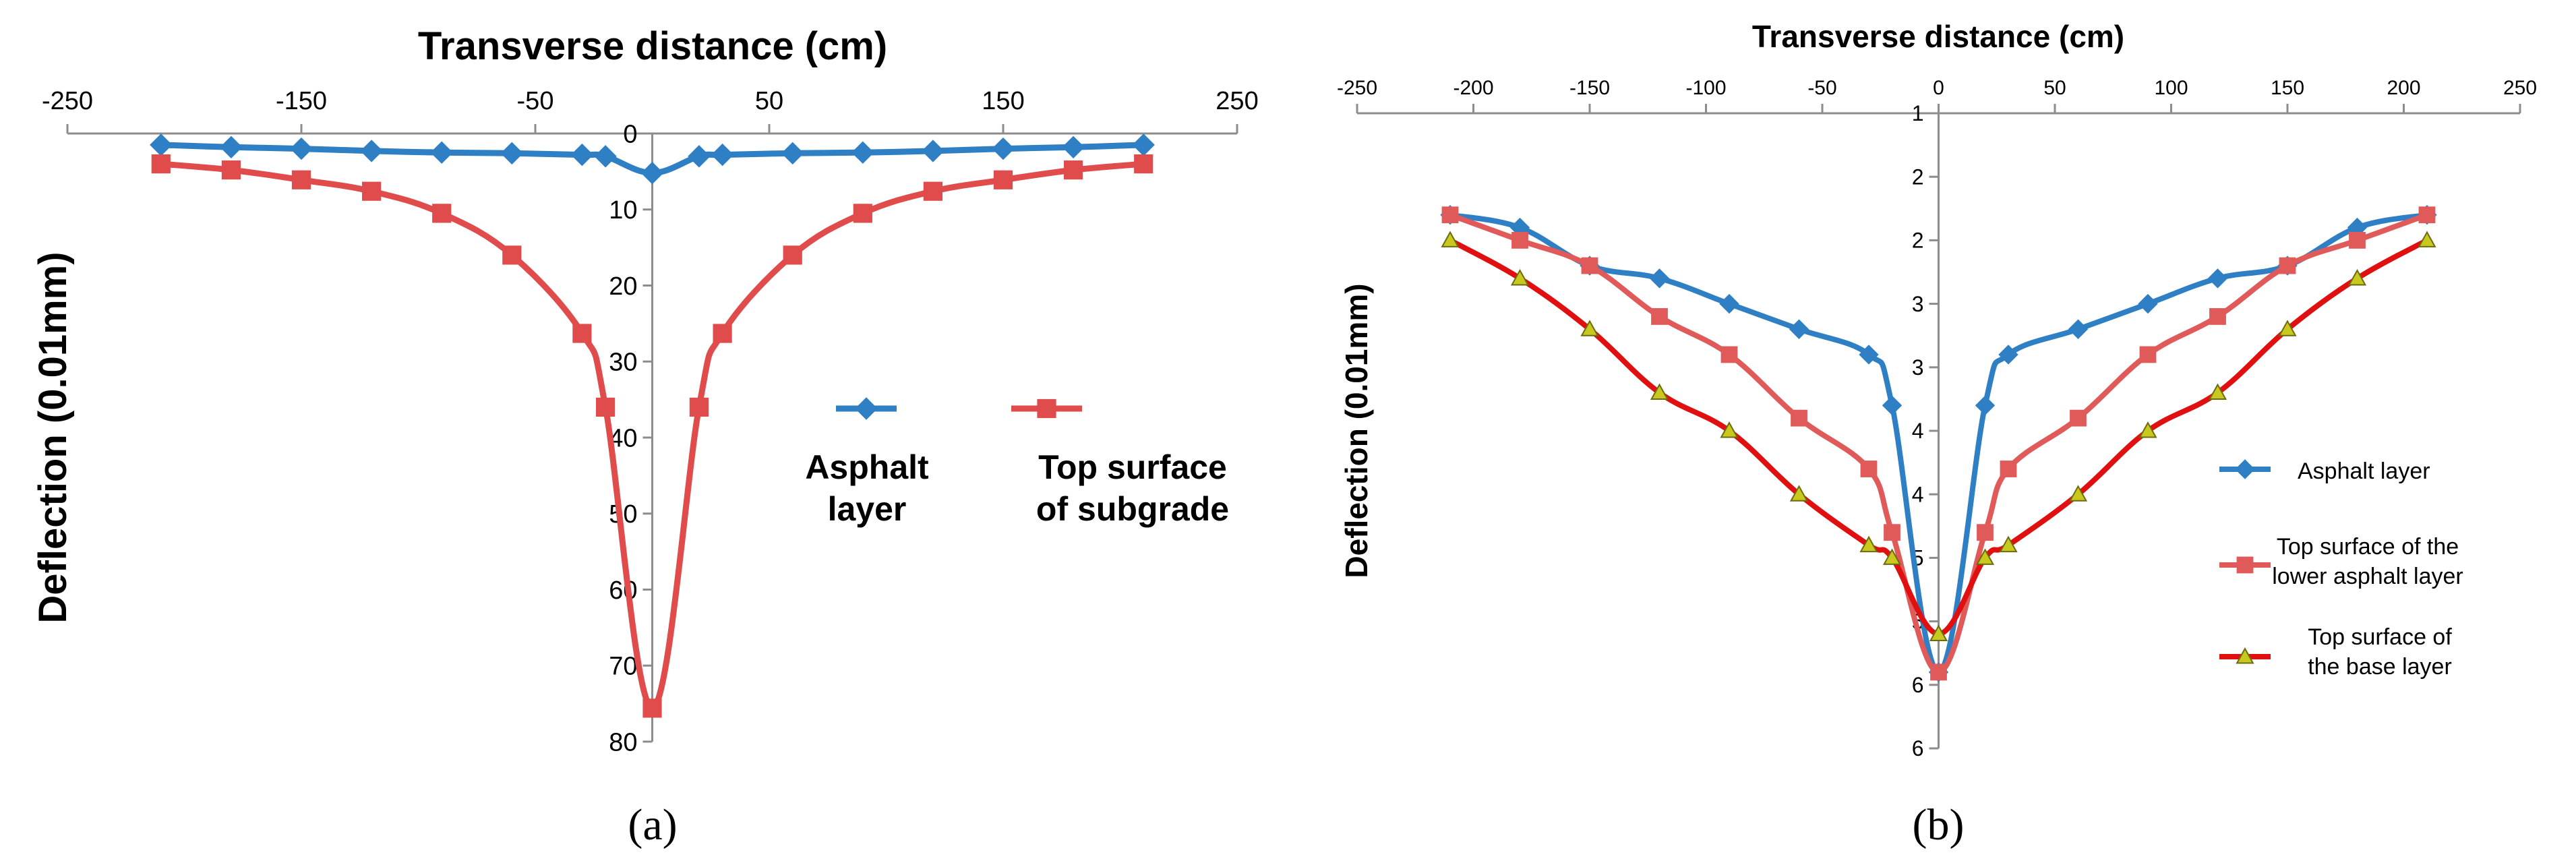 The width and height of the screenshot is (2576, 865). What do you see at coordinates (1132, 509) in the screenshot?
I see `legend-label: of subgrade` at bounding box center [1132, 509].